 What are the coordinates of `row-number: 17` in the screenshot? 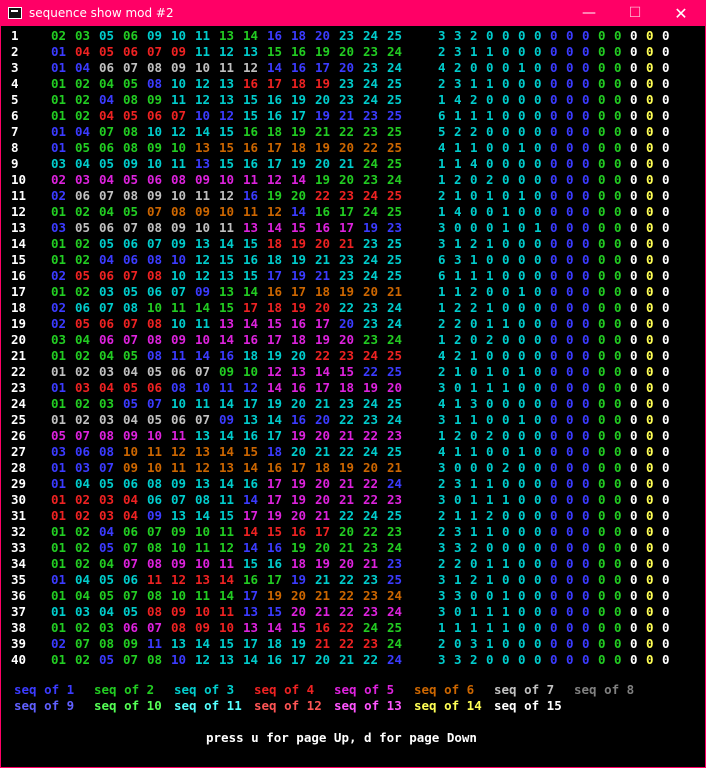 It's located at (19, 291).